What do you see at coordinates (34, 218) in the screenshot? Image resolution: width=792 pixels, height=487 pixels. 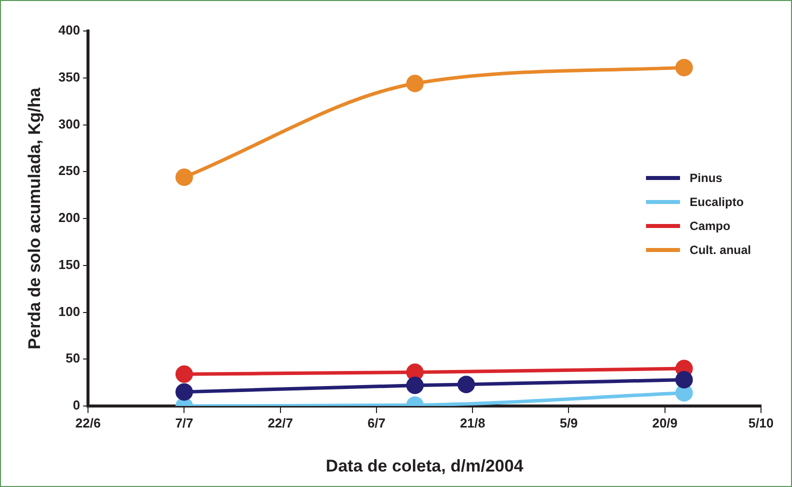 I see `y-axis-title: Perda de solo acumulada, Kg/ha` at bounding box center [34, 218].